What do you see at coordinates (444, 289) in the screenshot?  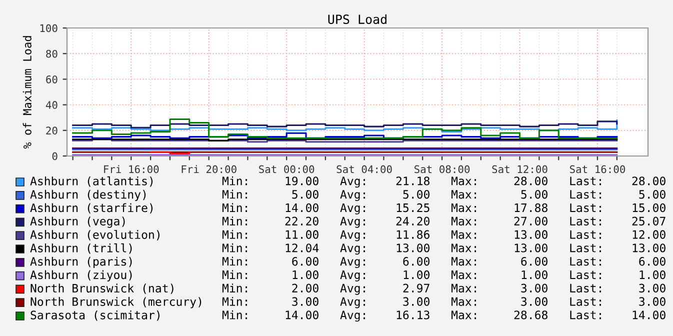 I see `text: Min: 2.00 Avg: 2.97 Max: 3.00 Last: 3.00` at bounding box center [444, 289].